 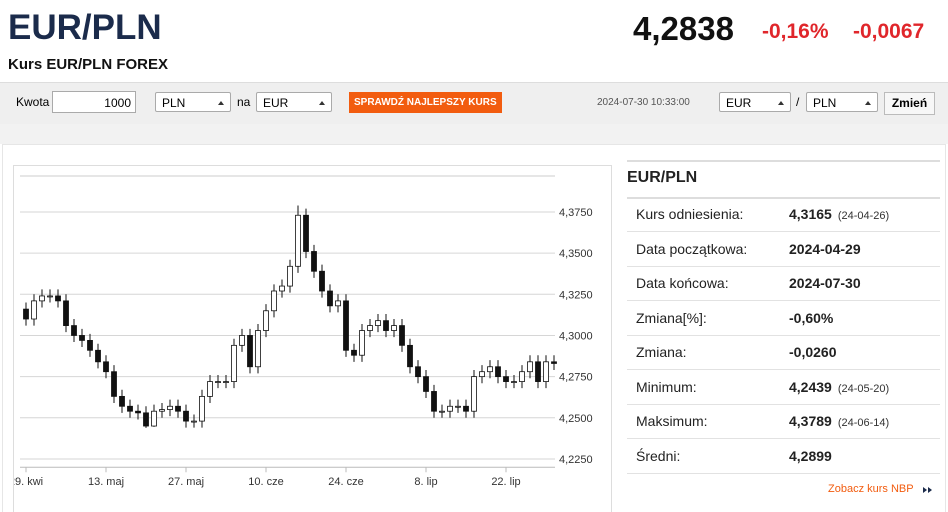 What do you see at coordinates (863, 423) in the screenshot?
I see `stats-date: (24-06-14)` at bounding box center [863, 423].